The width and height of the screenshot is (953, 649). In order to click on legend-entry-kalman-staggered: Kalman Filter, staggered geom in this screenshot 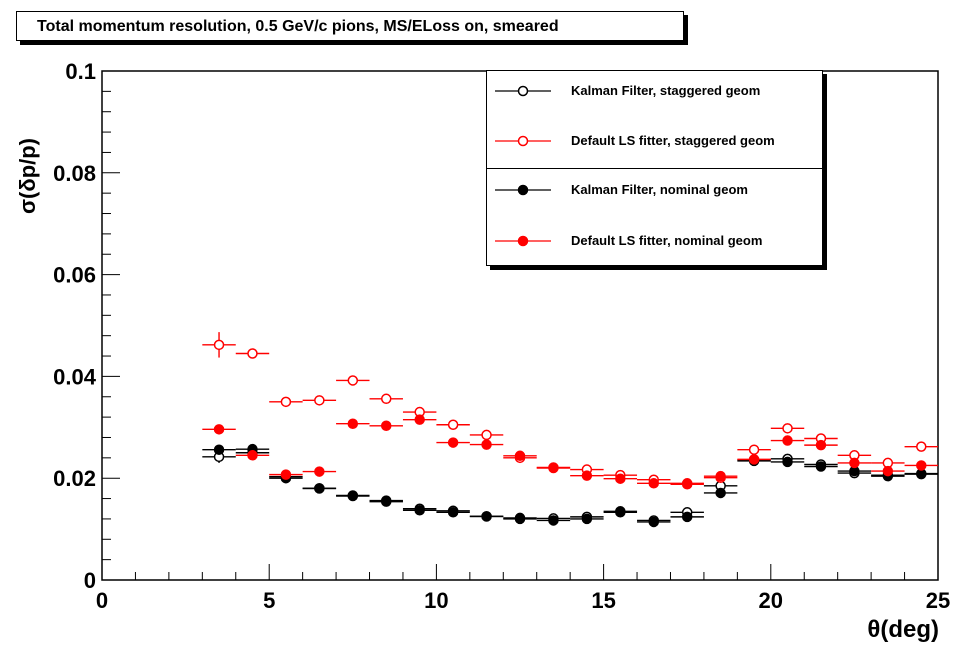, I will do `click(654, 91)`.